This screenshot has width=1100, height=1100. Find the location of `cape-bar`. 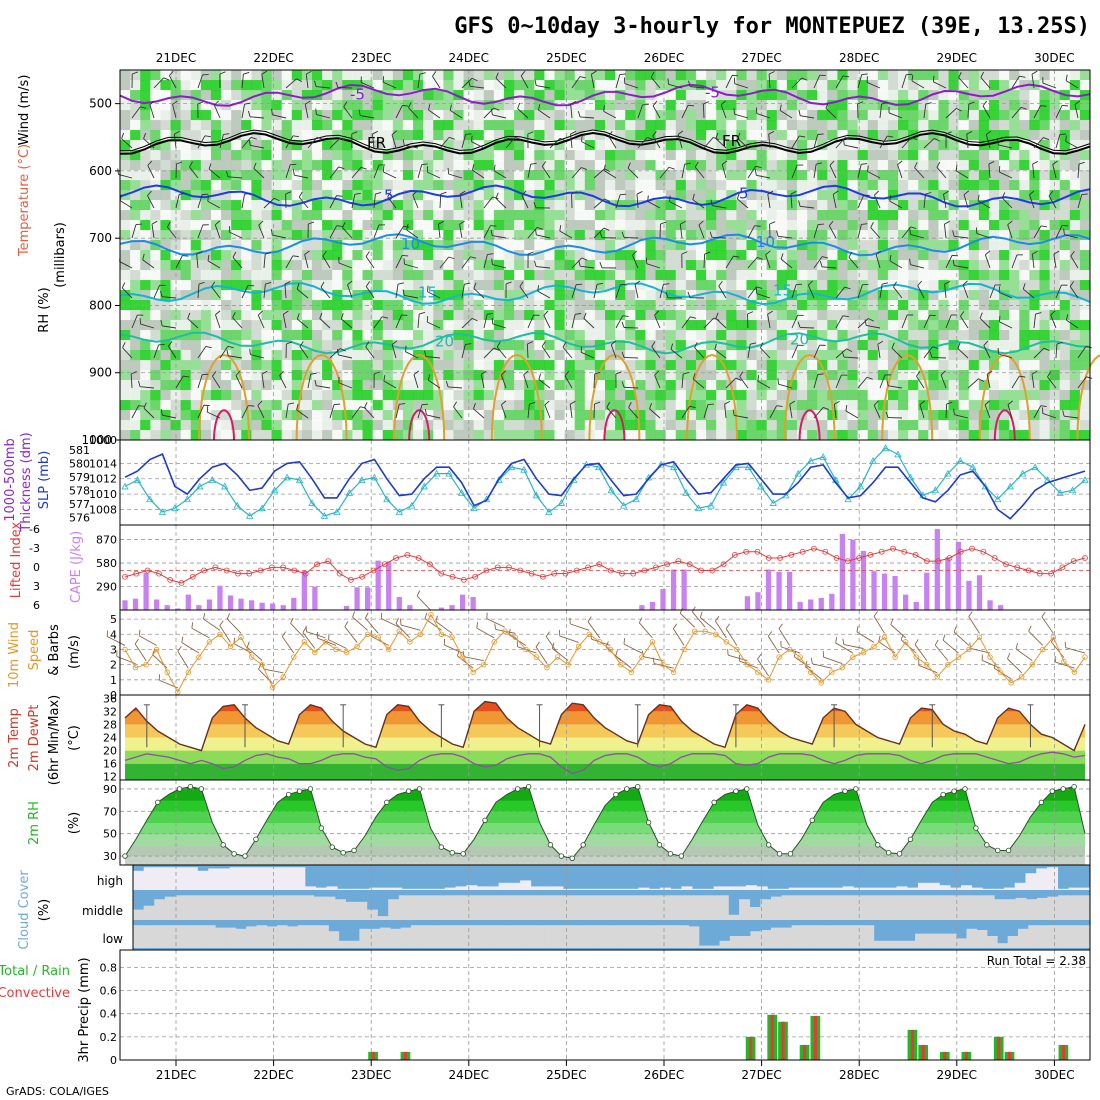

cape-bar is located at coordinates (135, 604).